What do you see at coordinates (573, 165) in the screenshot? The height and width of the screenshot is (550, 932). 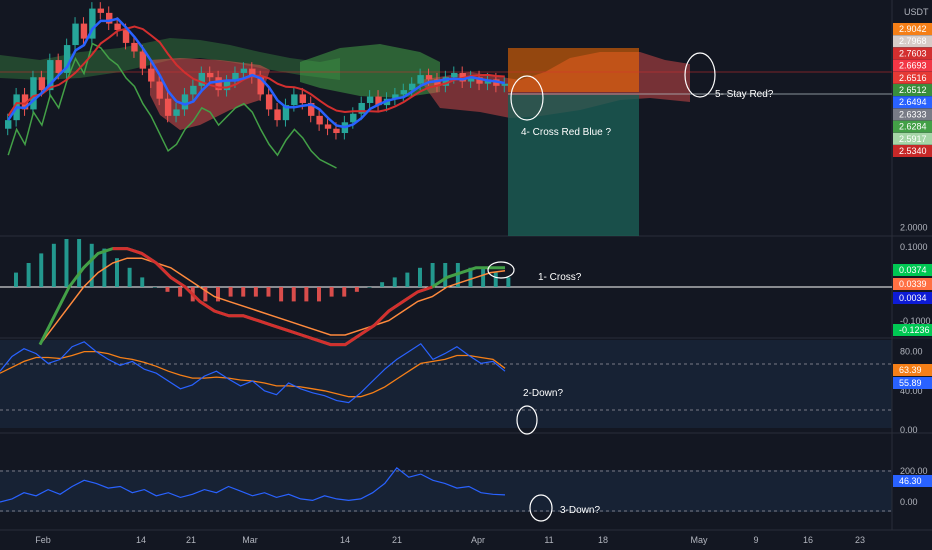 I see `stop-zone` at bounding box center [573, 165].